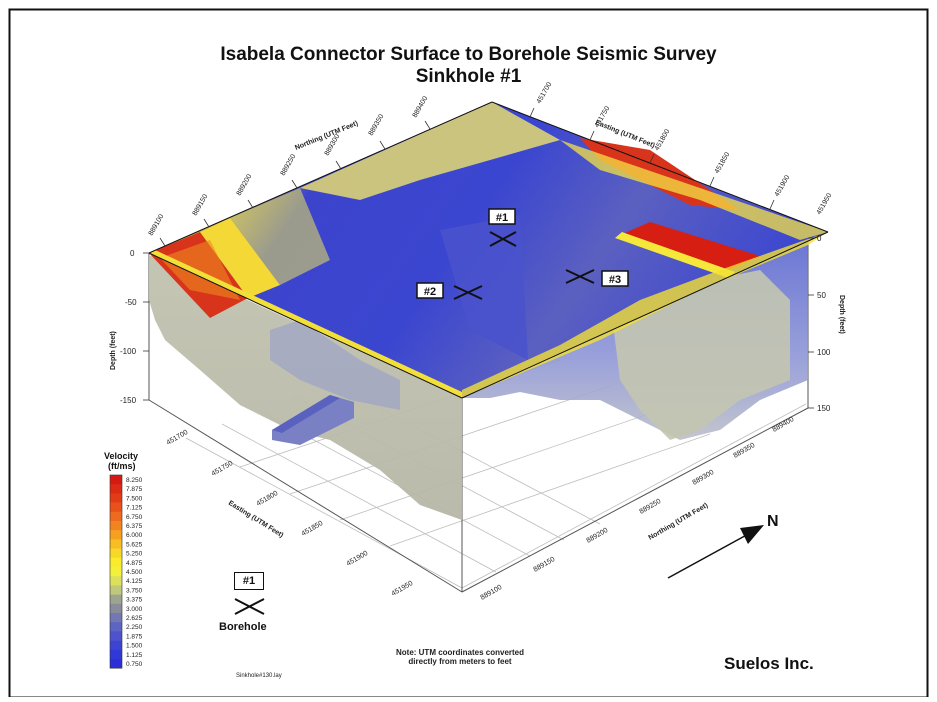  I want to click on colorbar-tick-label: 7.500, so click(134, 498).